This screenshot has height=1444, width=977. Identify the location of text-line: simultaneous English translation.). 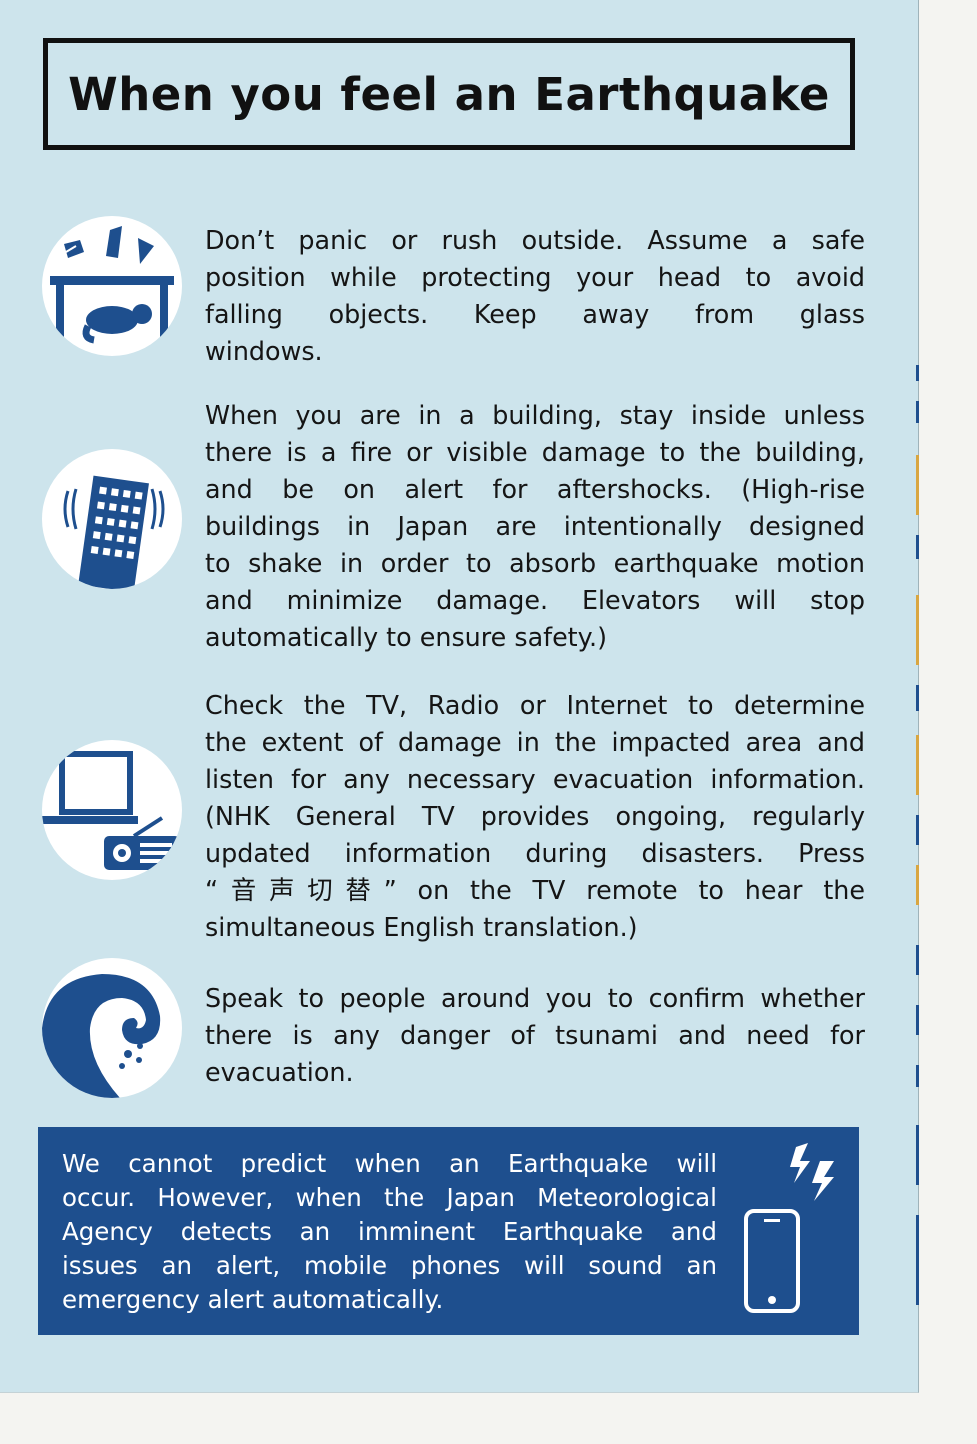
(421, 927).